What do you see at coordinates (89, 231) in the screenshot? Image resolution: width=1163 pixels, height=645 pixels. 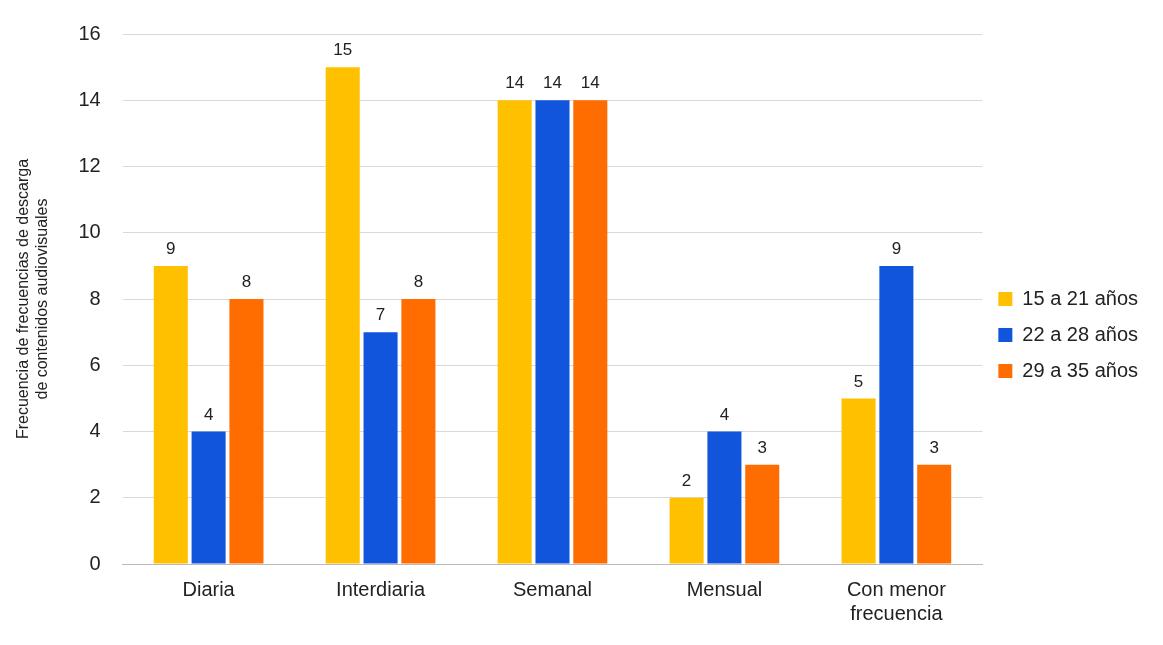 I see `y-tick-label: 10` at bounding box center [89, 231].